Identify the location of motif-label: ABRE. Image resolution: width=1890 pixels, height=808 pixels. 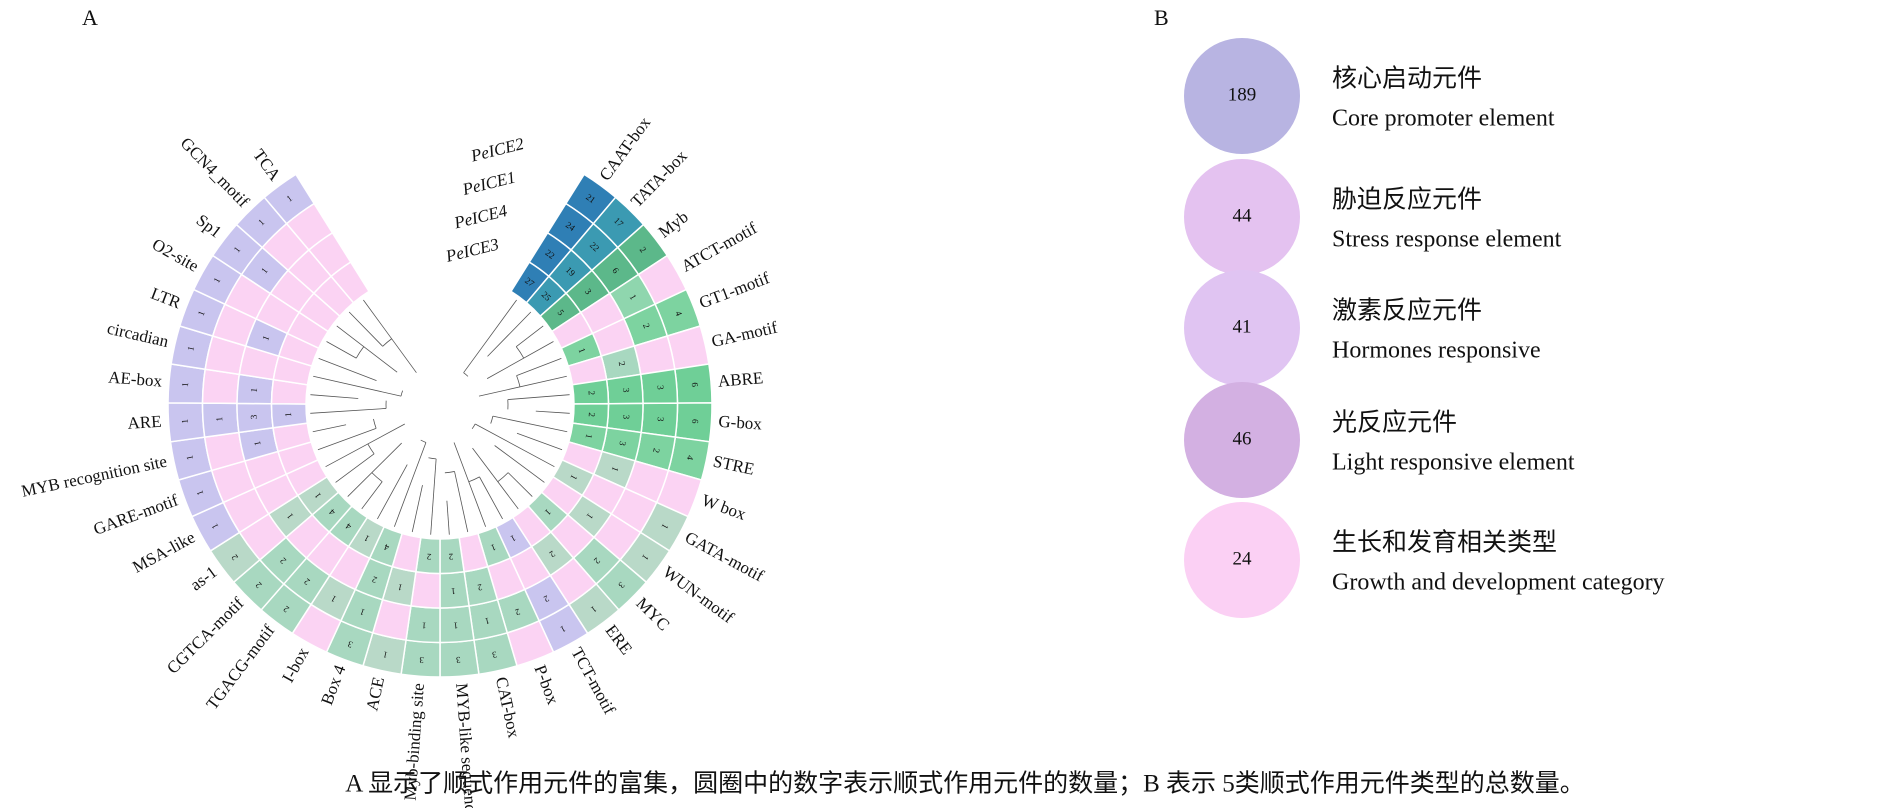
(740, 379).